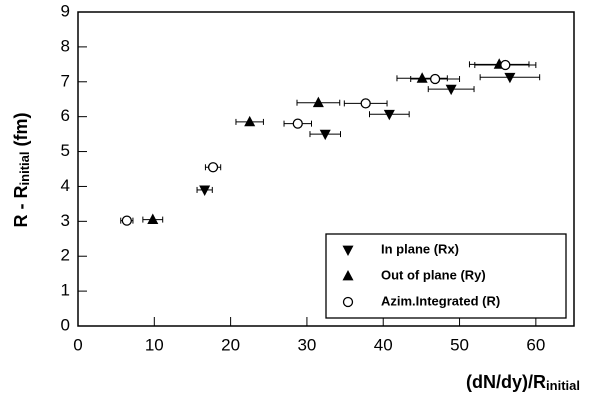 This screenshot has height=400, width=601. What do you see at coordinates (65, 290) in the screenshot?
I see `y-tick-label: 1` at bounding box center [65, 290].